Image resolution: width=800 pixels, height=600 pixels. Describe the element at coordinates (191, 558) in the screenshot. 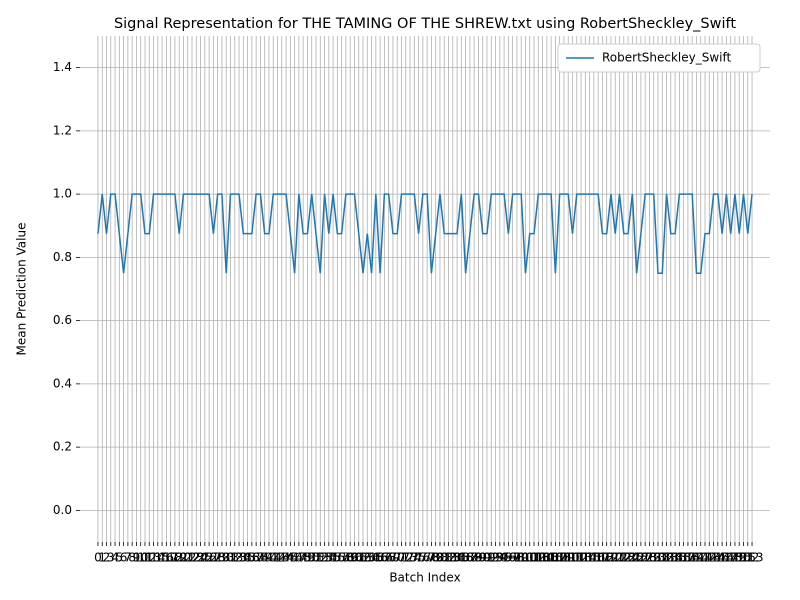

I see `x-tick-label: 22` at that location.